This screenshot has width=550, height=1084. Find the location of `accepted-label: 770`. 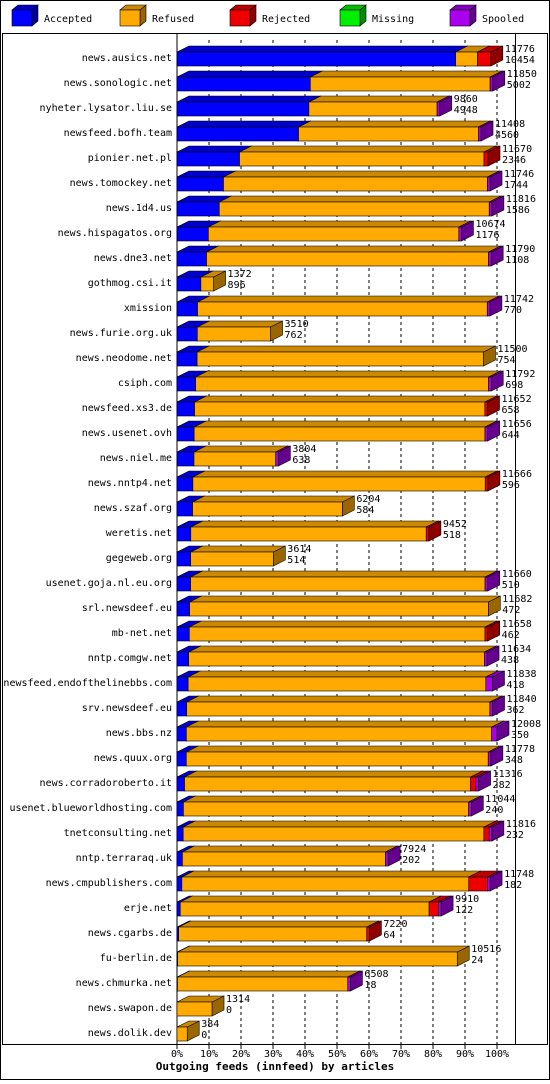

accepted-label: 770 is located at coordinates (513, 310).